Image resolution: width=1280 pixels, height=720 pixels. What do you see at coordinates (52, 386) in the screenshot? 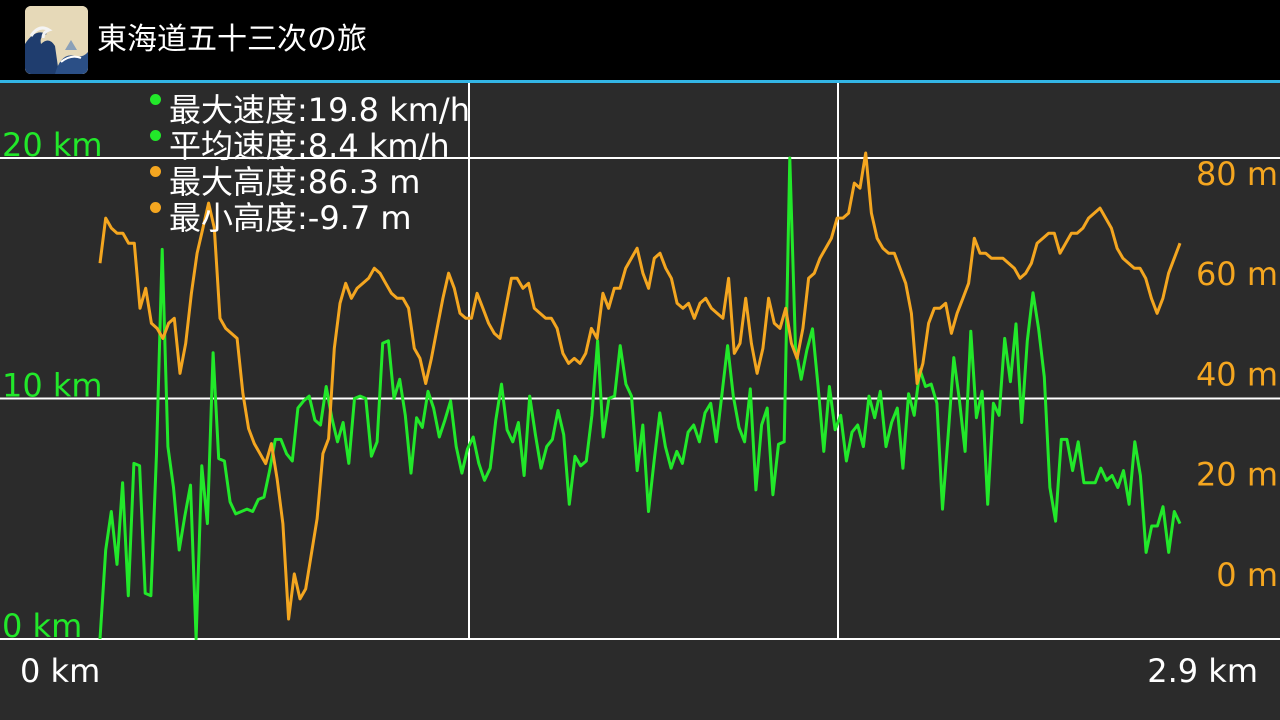
I see `left-axis-tick-label: 10 km` at bounding box center [52, 386].